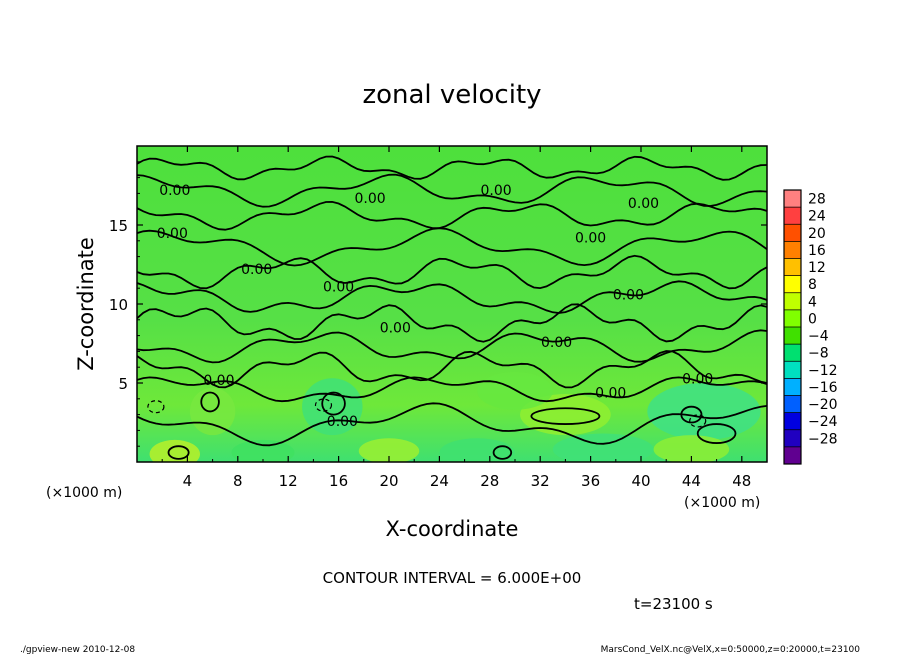  I want to click on colorbar-label: −28, so click(823, 439).